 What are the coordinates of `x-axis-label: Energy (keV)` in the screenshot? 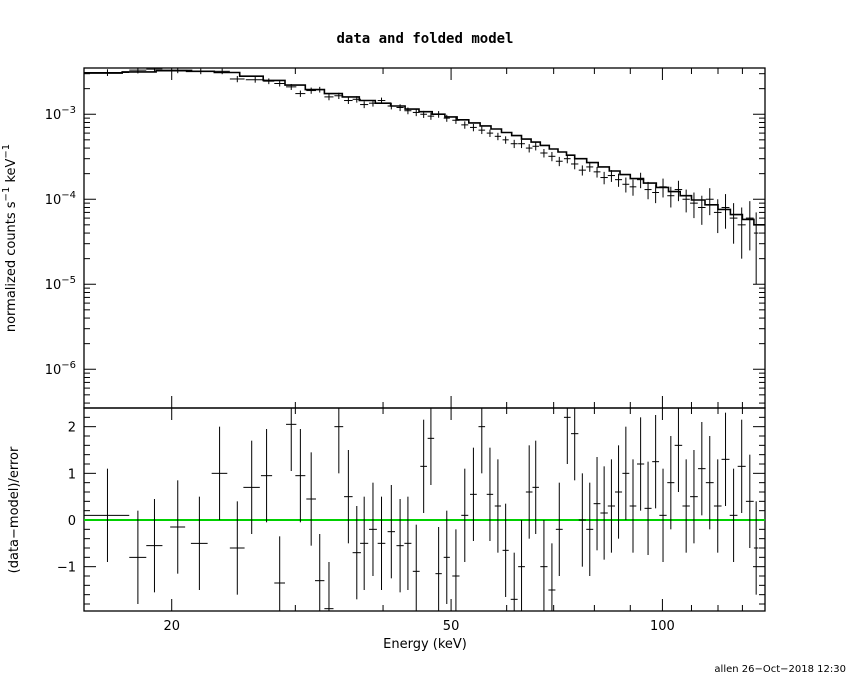 It's located at (425, 644).